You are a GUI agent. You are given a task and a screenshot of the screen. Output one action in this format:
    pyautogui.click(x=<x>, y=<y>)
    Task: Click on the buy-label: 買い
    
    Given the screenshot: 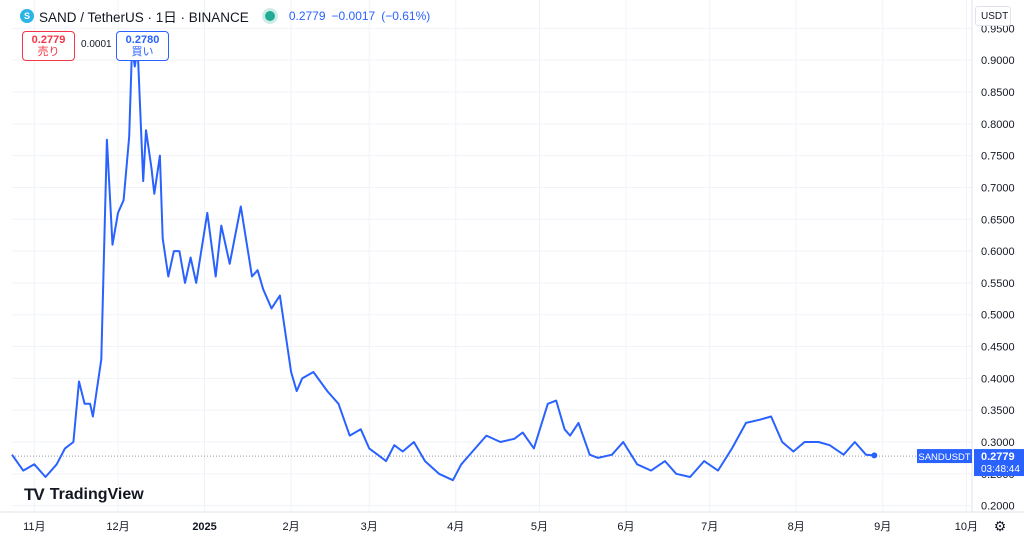 What is the action you would take?
    pyautogui.click(x=142, y=52)
    